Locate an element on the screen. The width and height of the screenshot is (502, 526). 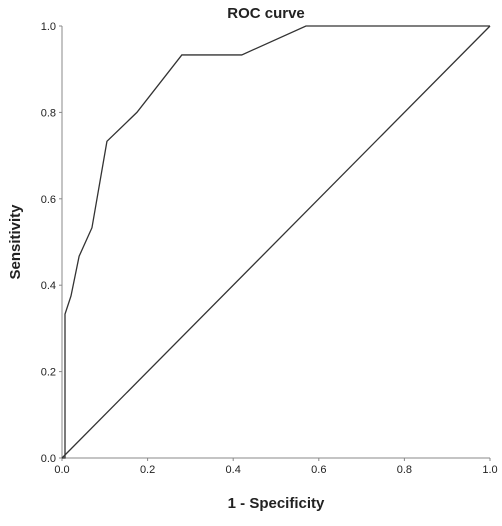
y-tick-label: 0.8 is located at coordinates (48, 113).